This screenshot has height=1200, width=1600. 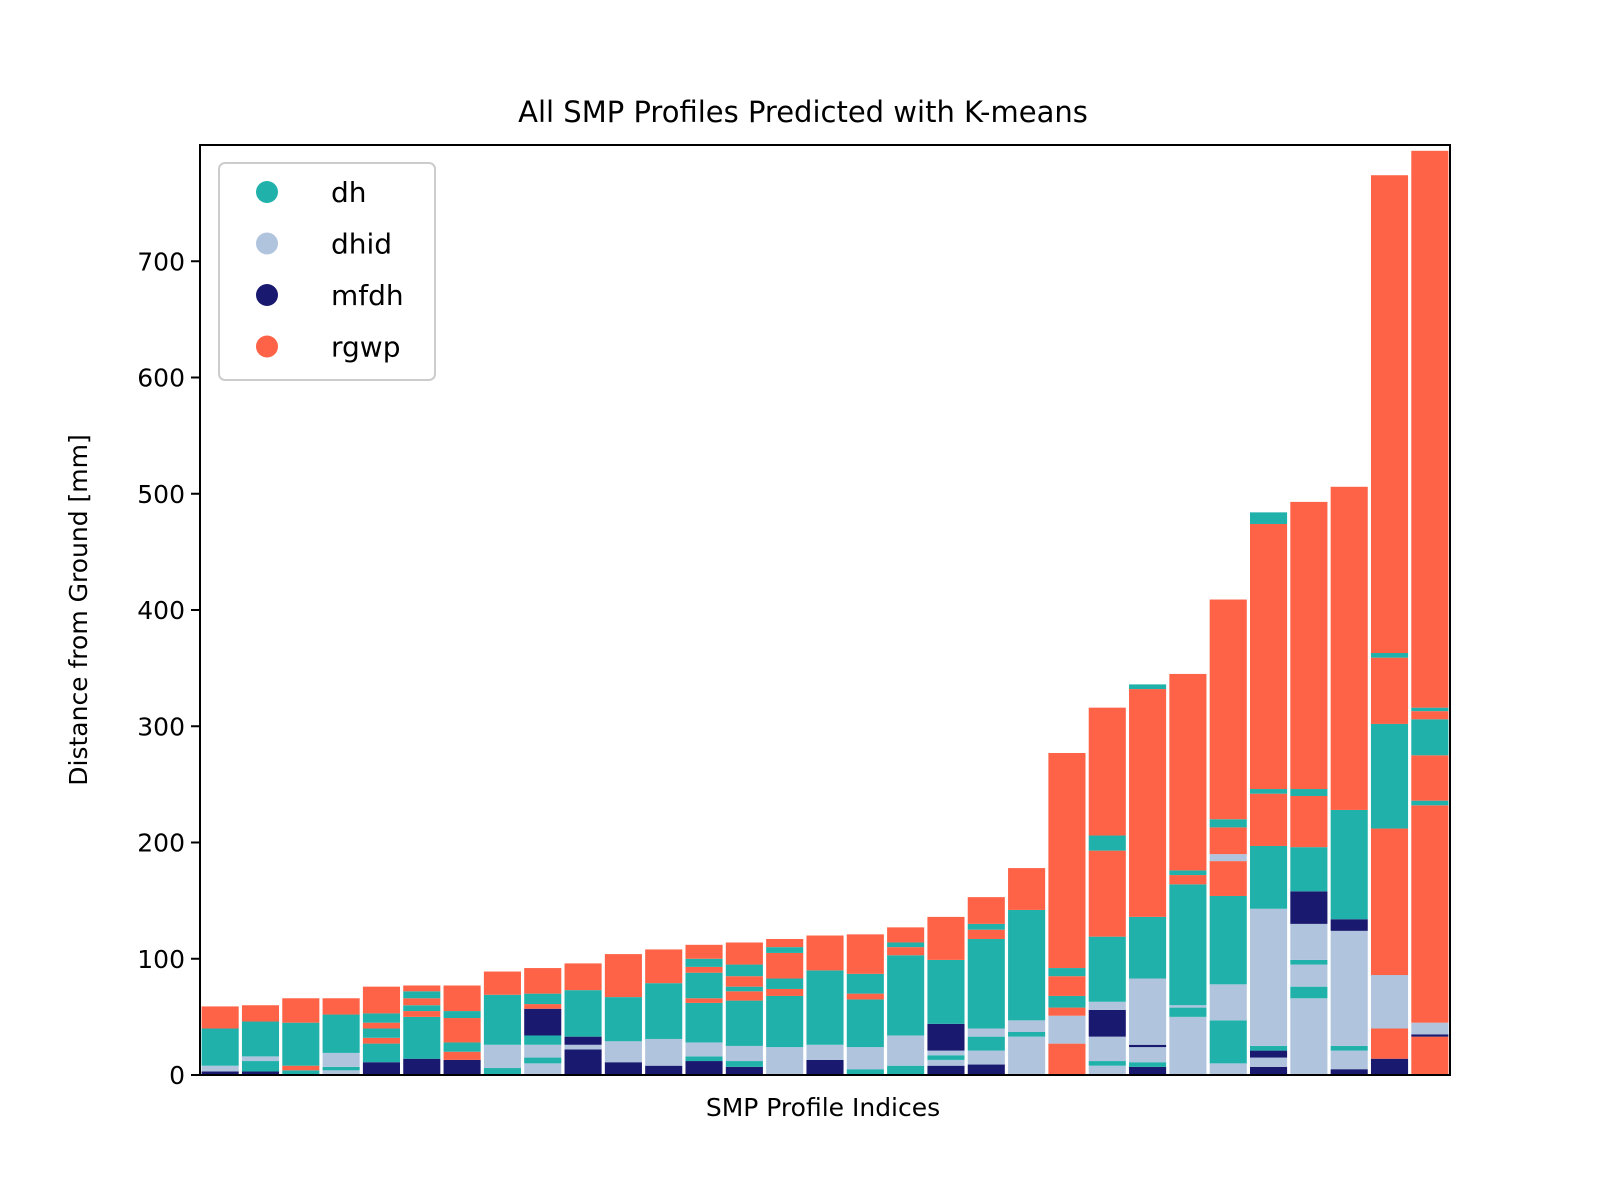 What do you see at coordinates (78, 610) in the screenshot?
I see `y-axis-label: Distance from Ground [mm]` at bounding box center [78, 610].